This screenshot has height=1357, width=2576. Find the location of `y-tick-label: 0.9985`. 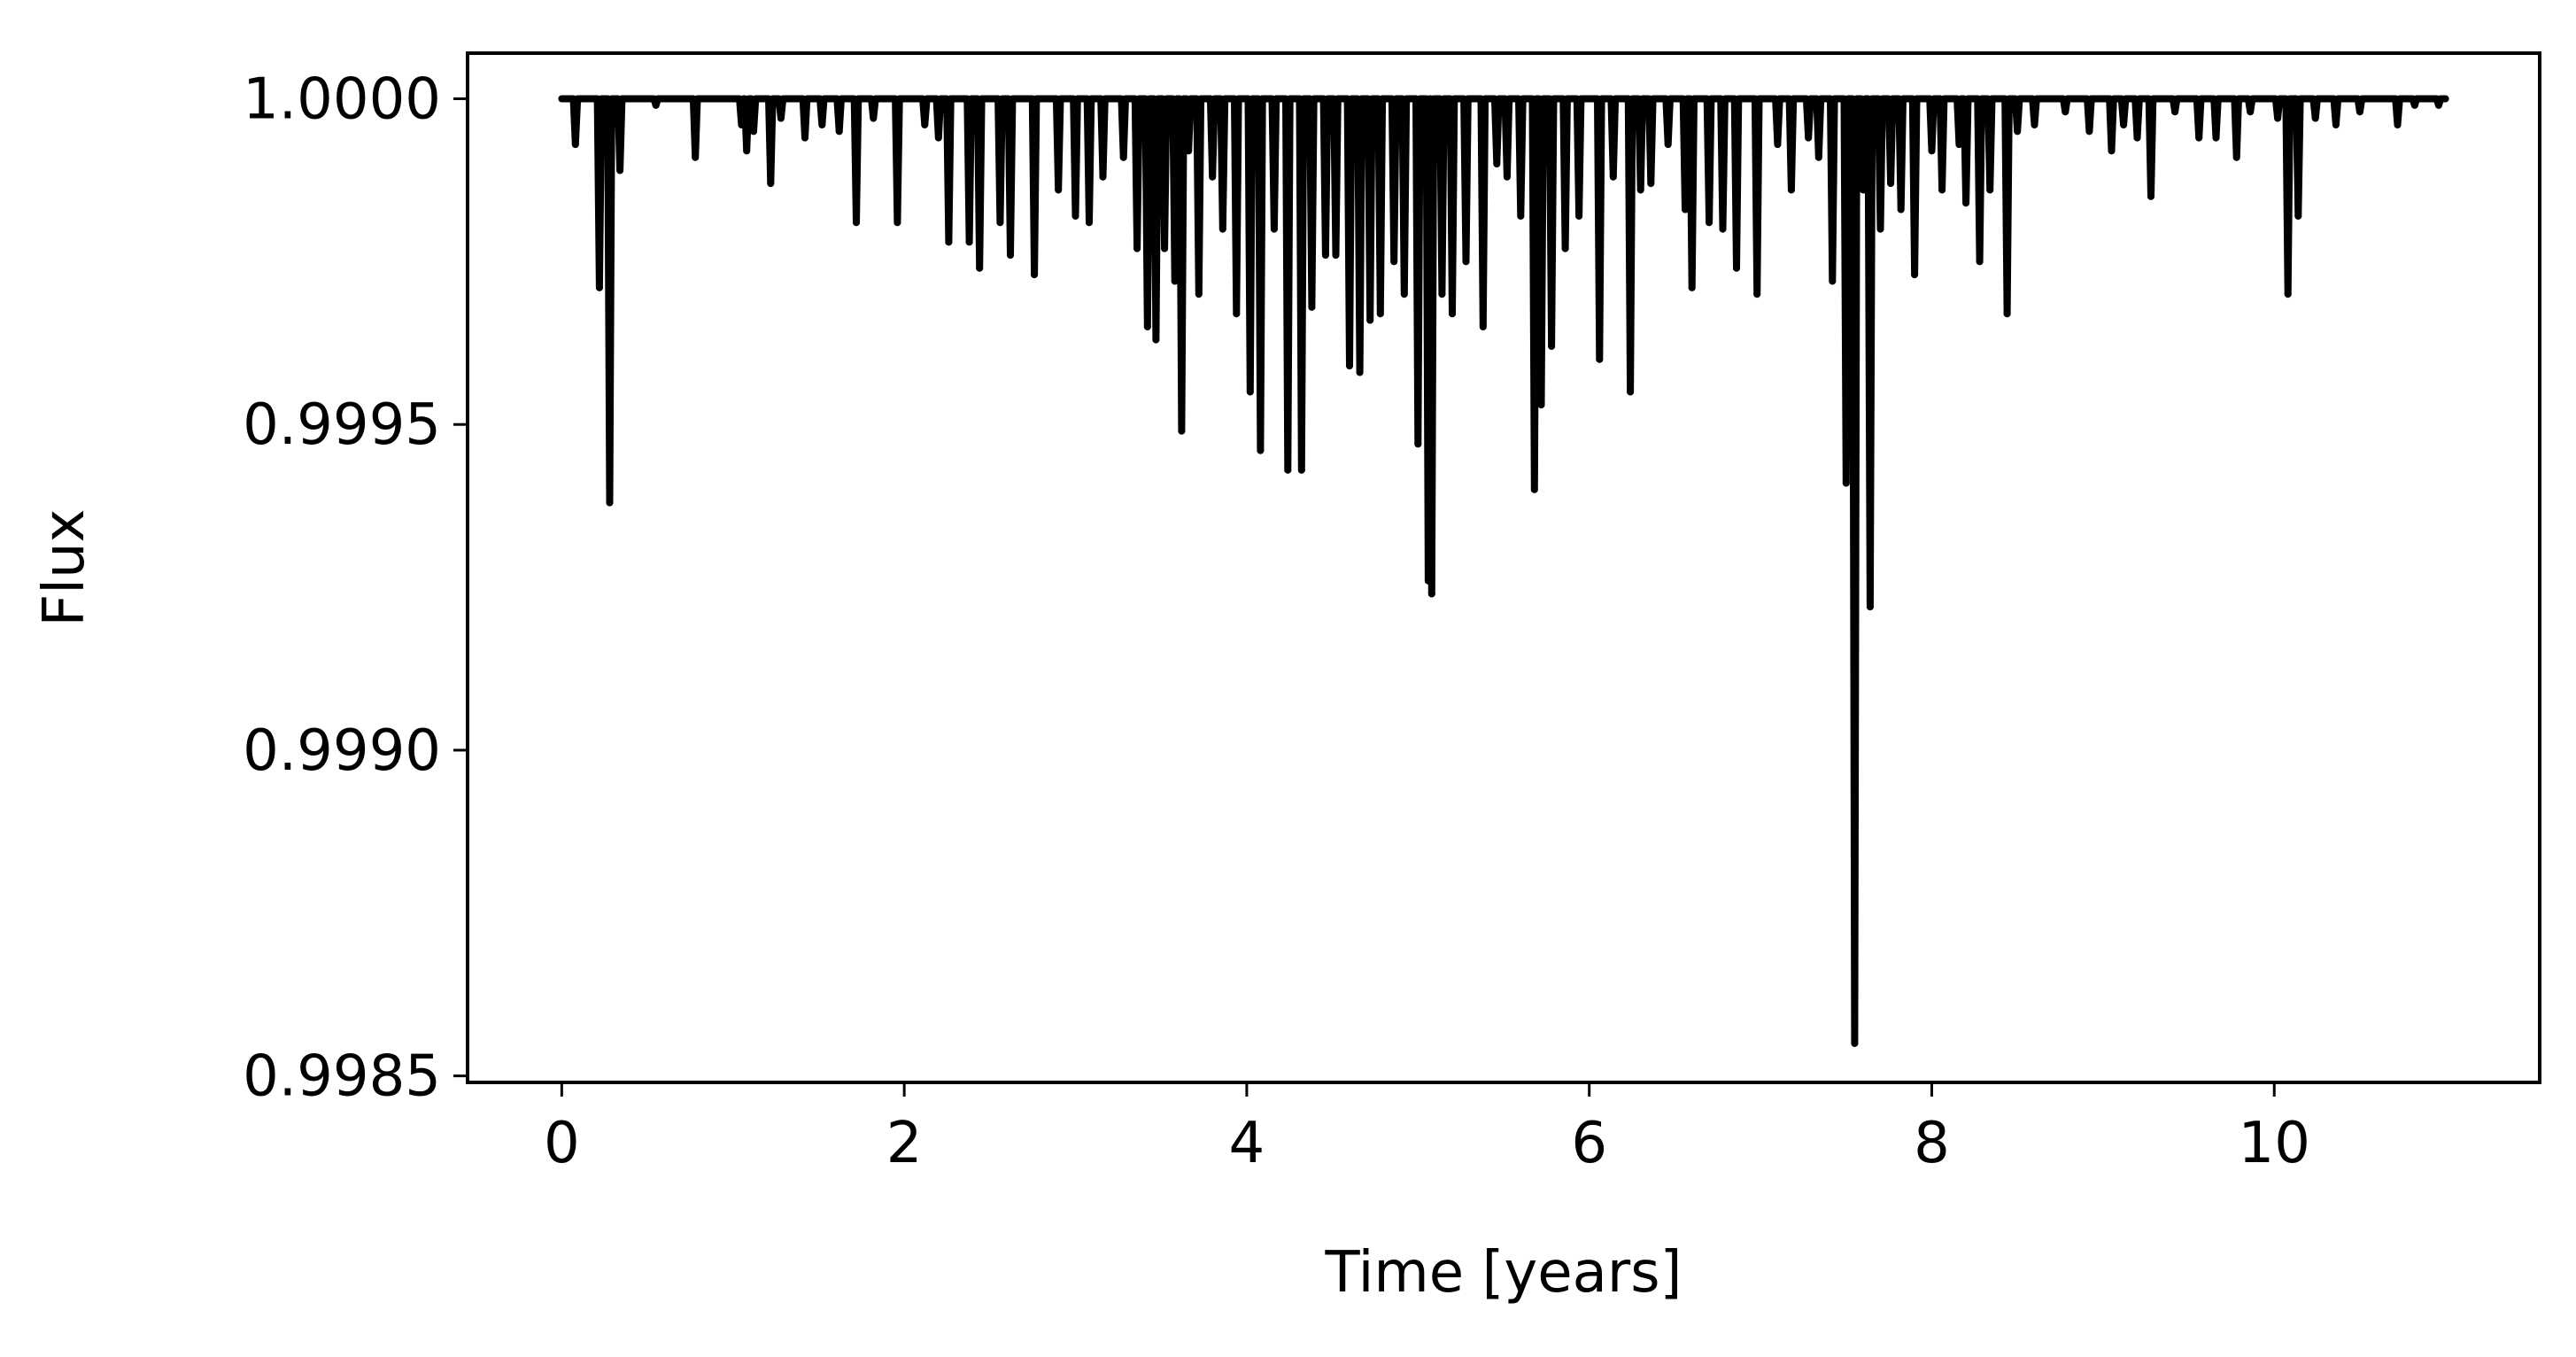

y-tick-label: 0.9985 is located at coordinates (342, 1077).